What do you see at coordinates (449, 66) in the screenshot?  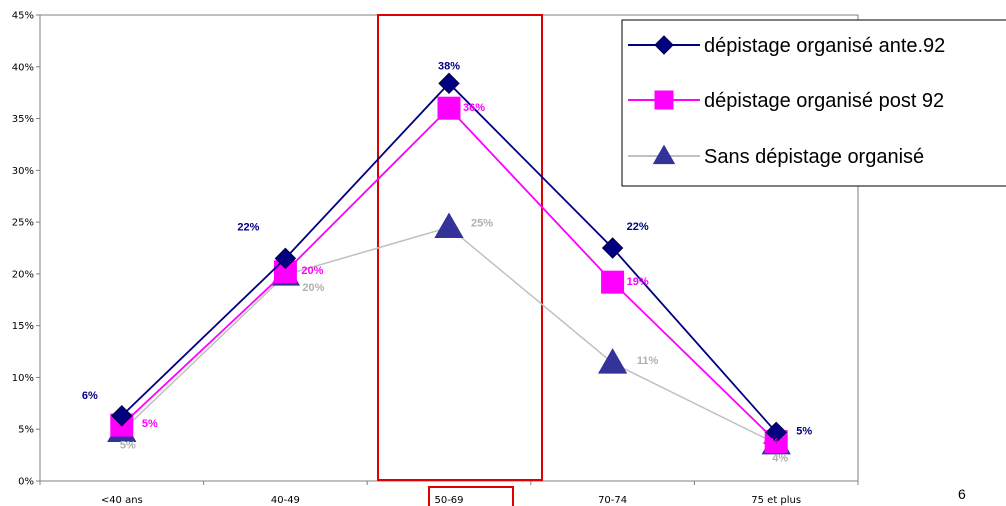 I see `data-label: 38%` at bounding box center [449, 66].